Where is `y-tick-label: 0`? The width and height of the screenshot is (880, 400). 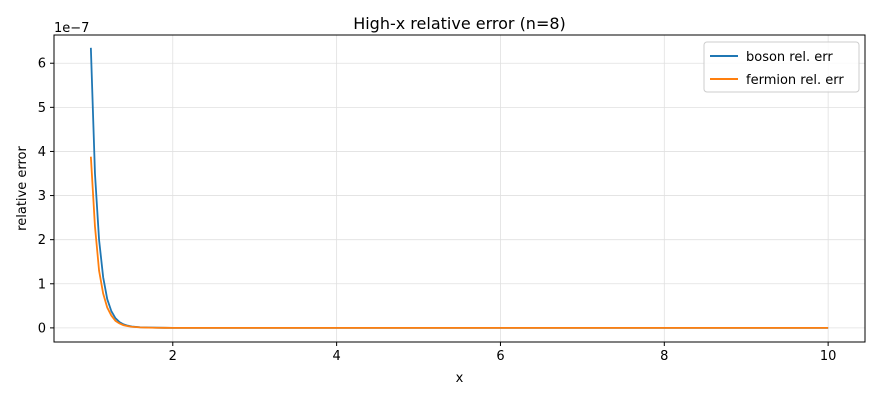
y-tick-label: 0 is located at coordinates (42, 328).